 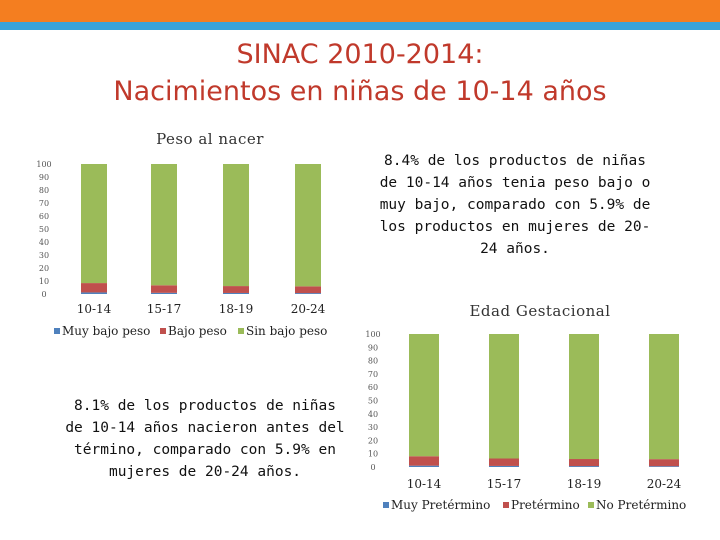 What do you see at coordinates (44, 242) in the screenshot?
I see `peso-y-tick-label: 40` at bounding box center [44, 242].